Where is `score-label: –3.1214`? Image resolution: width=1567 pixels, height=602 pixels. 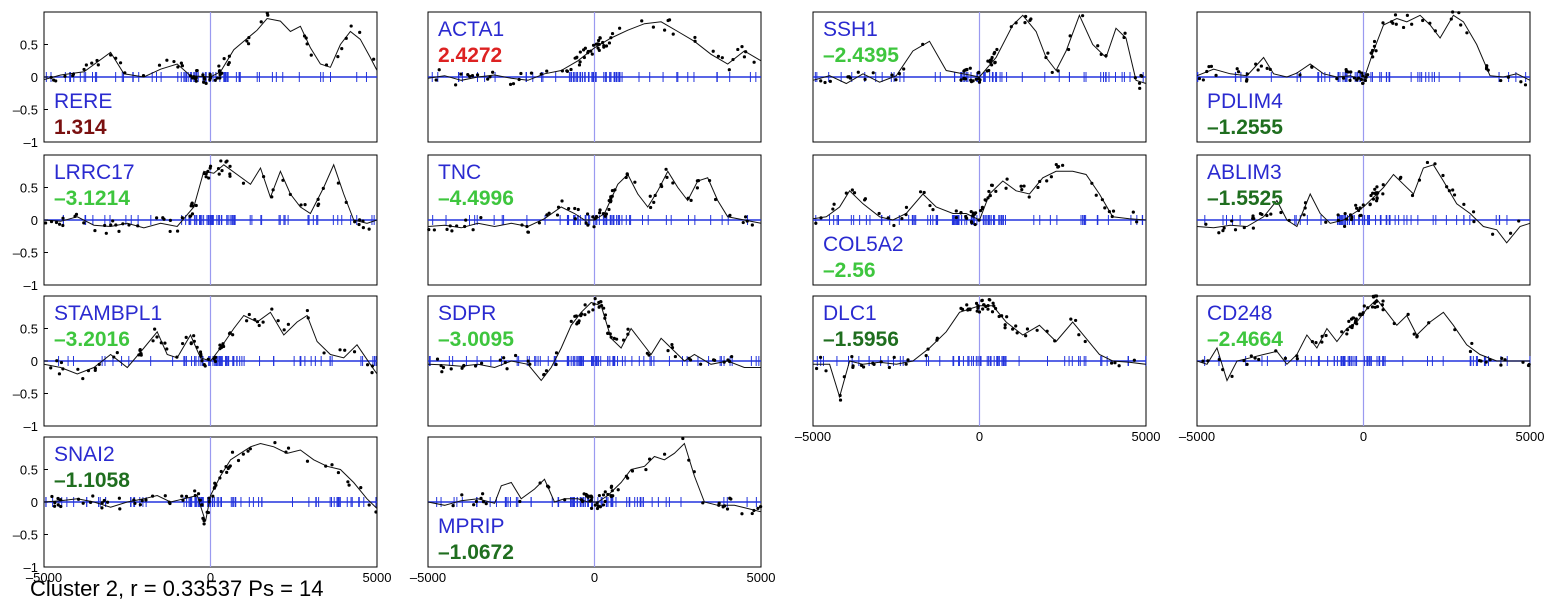
score-label: –3.1214 is located at coordinates (92, 198).